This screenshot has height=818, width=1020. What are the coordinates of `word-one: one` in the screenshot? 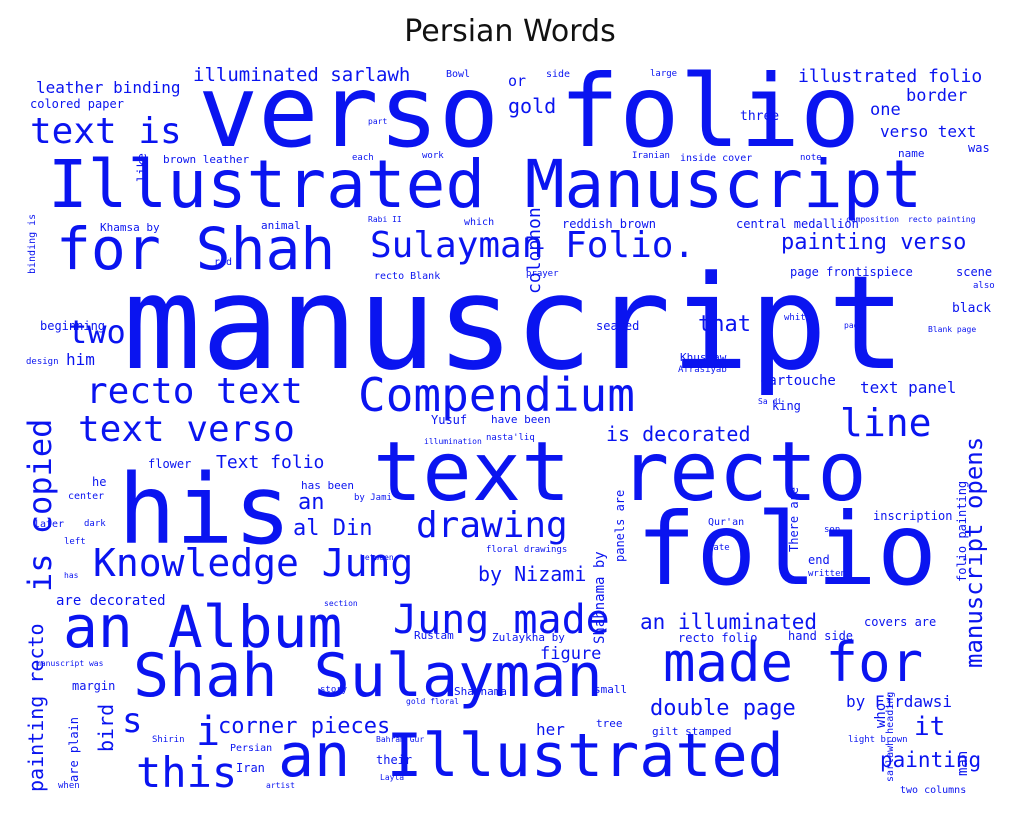 It's located at (885, 110).